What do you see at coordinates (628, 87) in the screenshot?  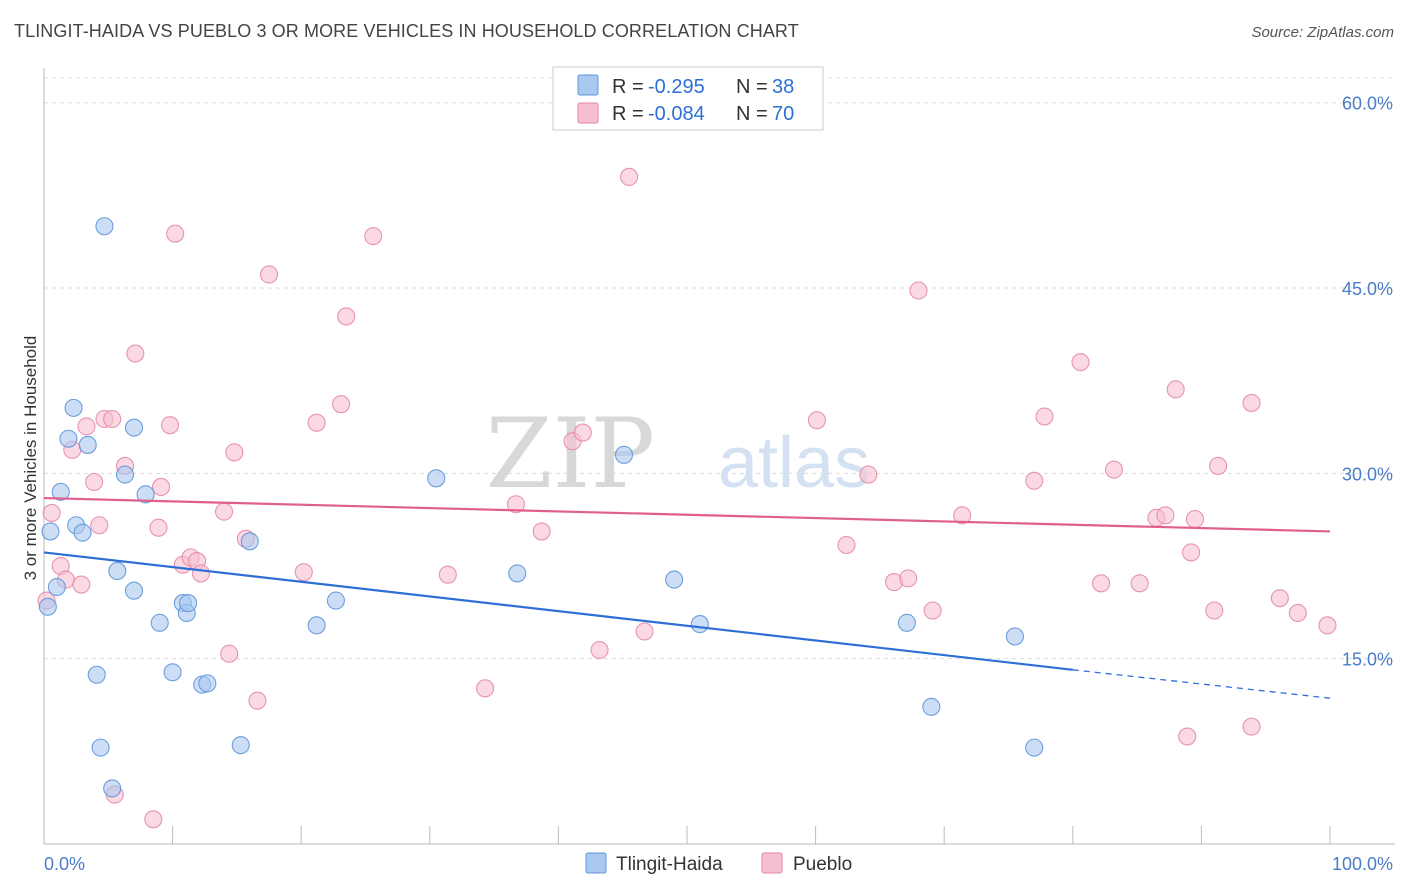 I see `legend-r-label-1: R =` at bounding box center [628, 87].